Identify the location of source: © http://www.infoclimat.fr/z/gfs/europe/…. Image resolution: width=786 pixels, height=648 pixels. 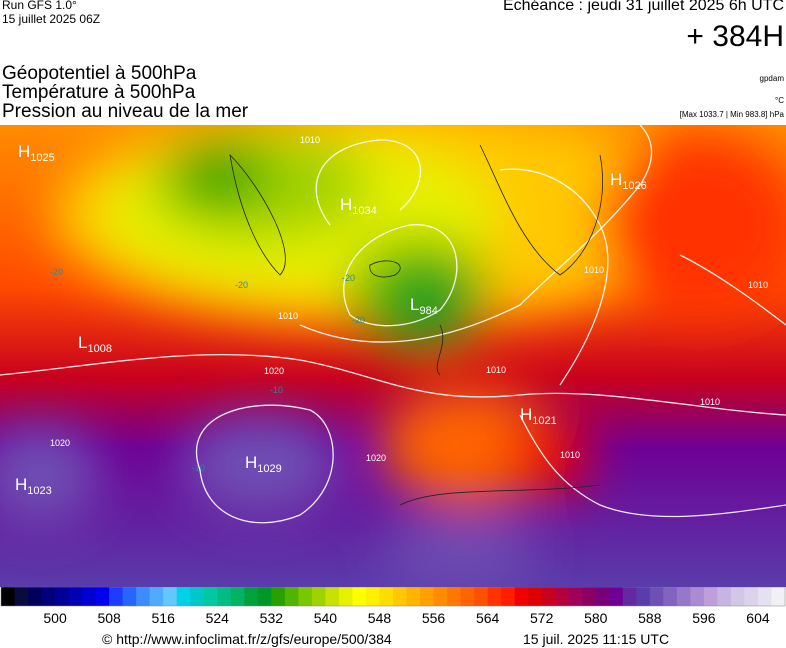
(247, 639).